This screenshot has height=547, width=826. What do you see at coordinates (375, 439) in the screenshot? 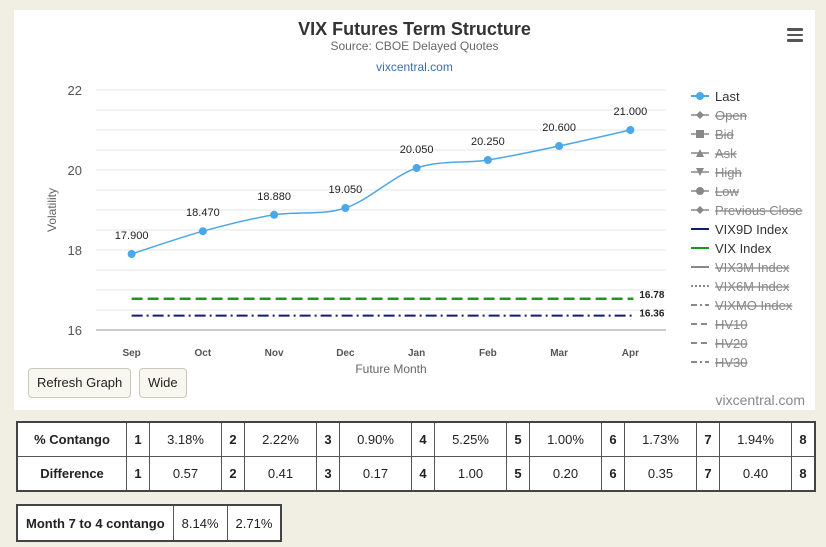
I see `month-value: 0.90%` at bounding box center [375, 439].